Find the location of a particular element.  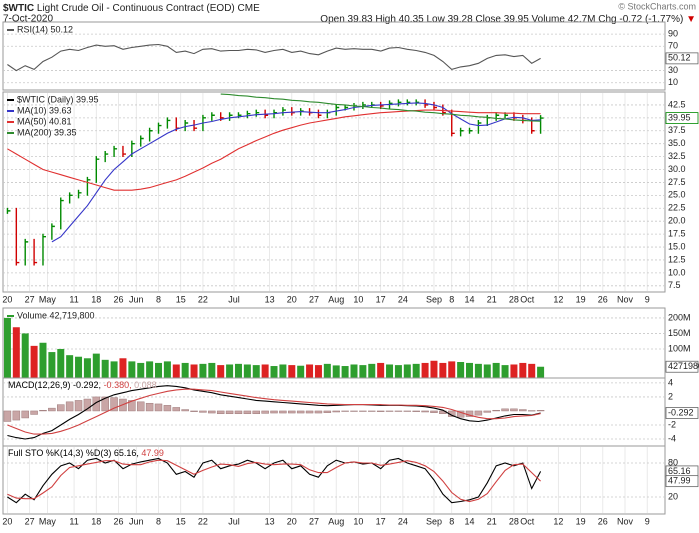

y-tick-label: 100M is located at coordinates (679, 348).